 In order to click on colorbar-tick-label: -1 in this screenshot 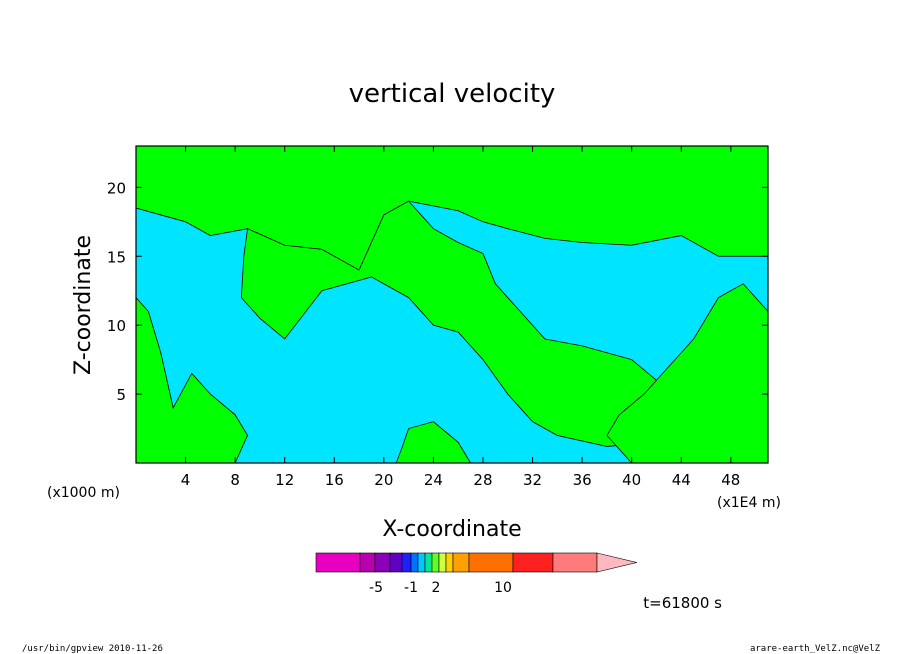, I will do `click(411, 588)`.